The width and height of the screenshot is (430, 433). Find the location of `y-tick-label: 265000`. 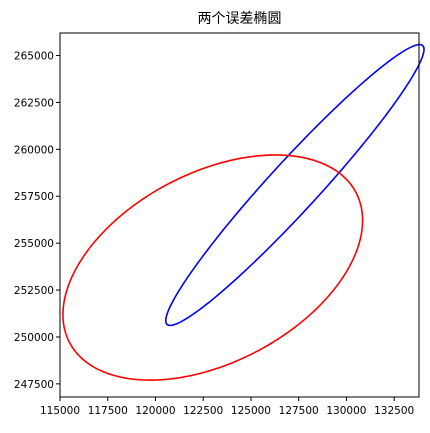

y-tick-label: 265000 is located at coordinates (34, 57).